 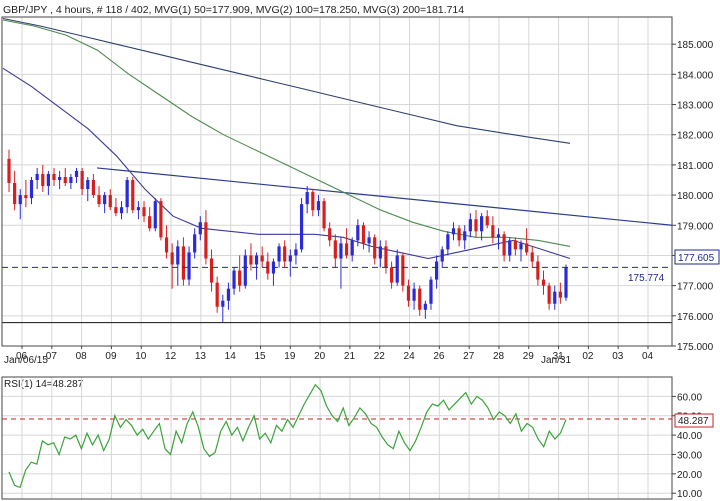 I want to click on price-levels, so click(x=337, y=295).